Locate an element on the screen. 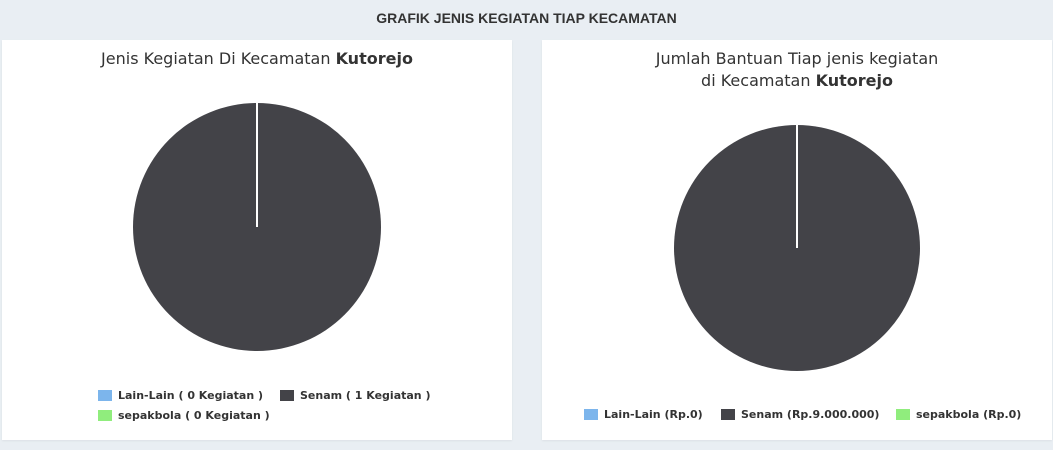  legend-item-lain-lain: Lain-Lain ( 0 Kegiatan ) is located at coordinates (180, 395).